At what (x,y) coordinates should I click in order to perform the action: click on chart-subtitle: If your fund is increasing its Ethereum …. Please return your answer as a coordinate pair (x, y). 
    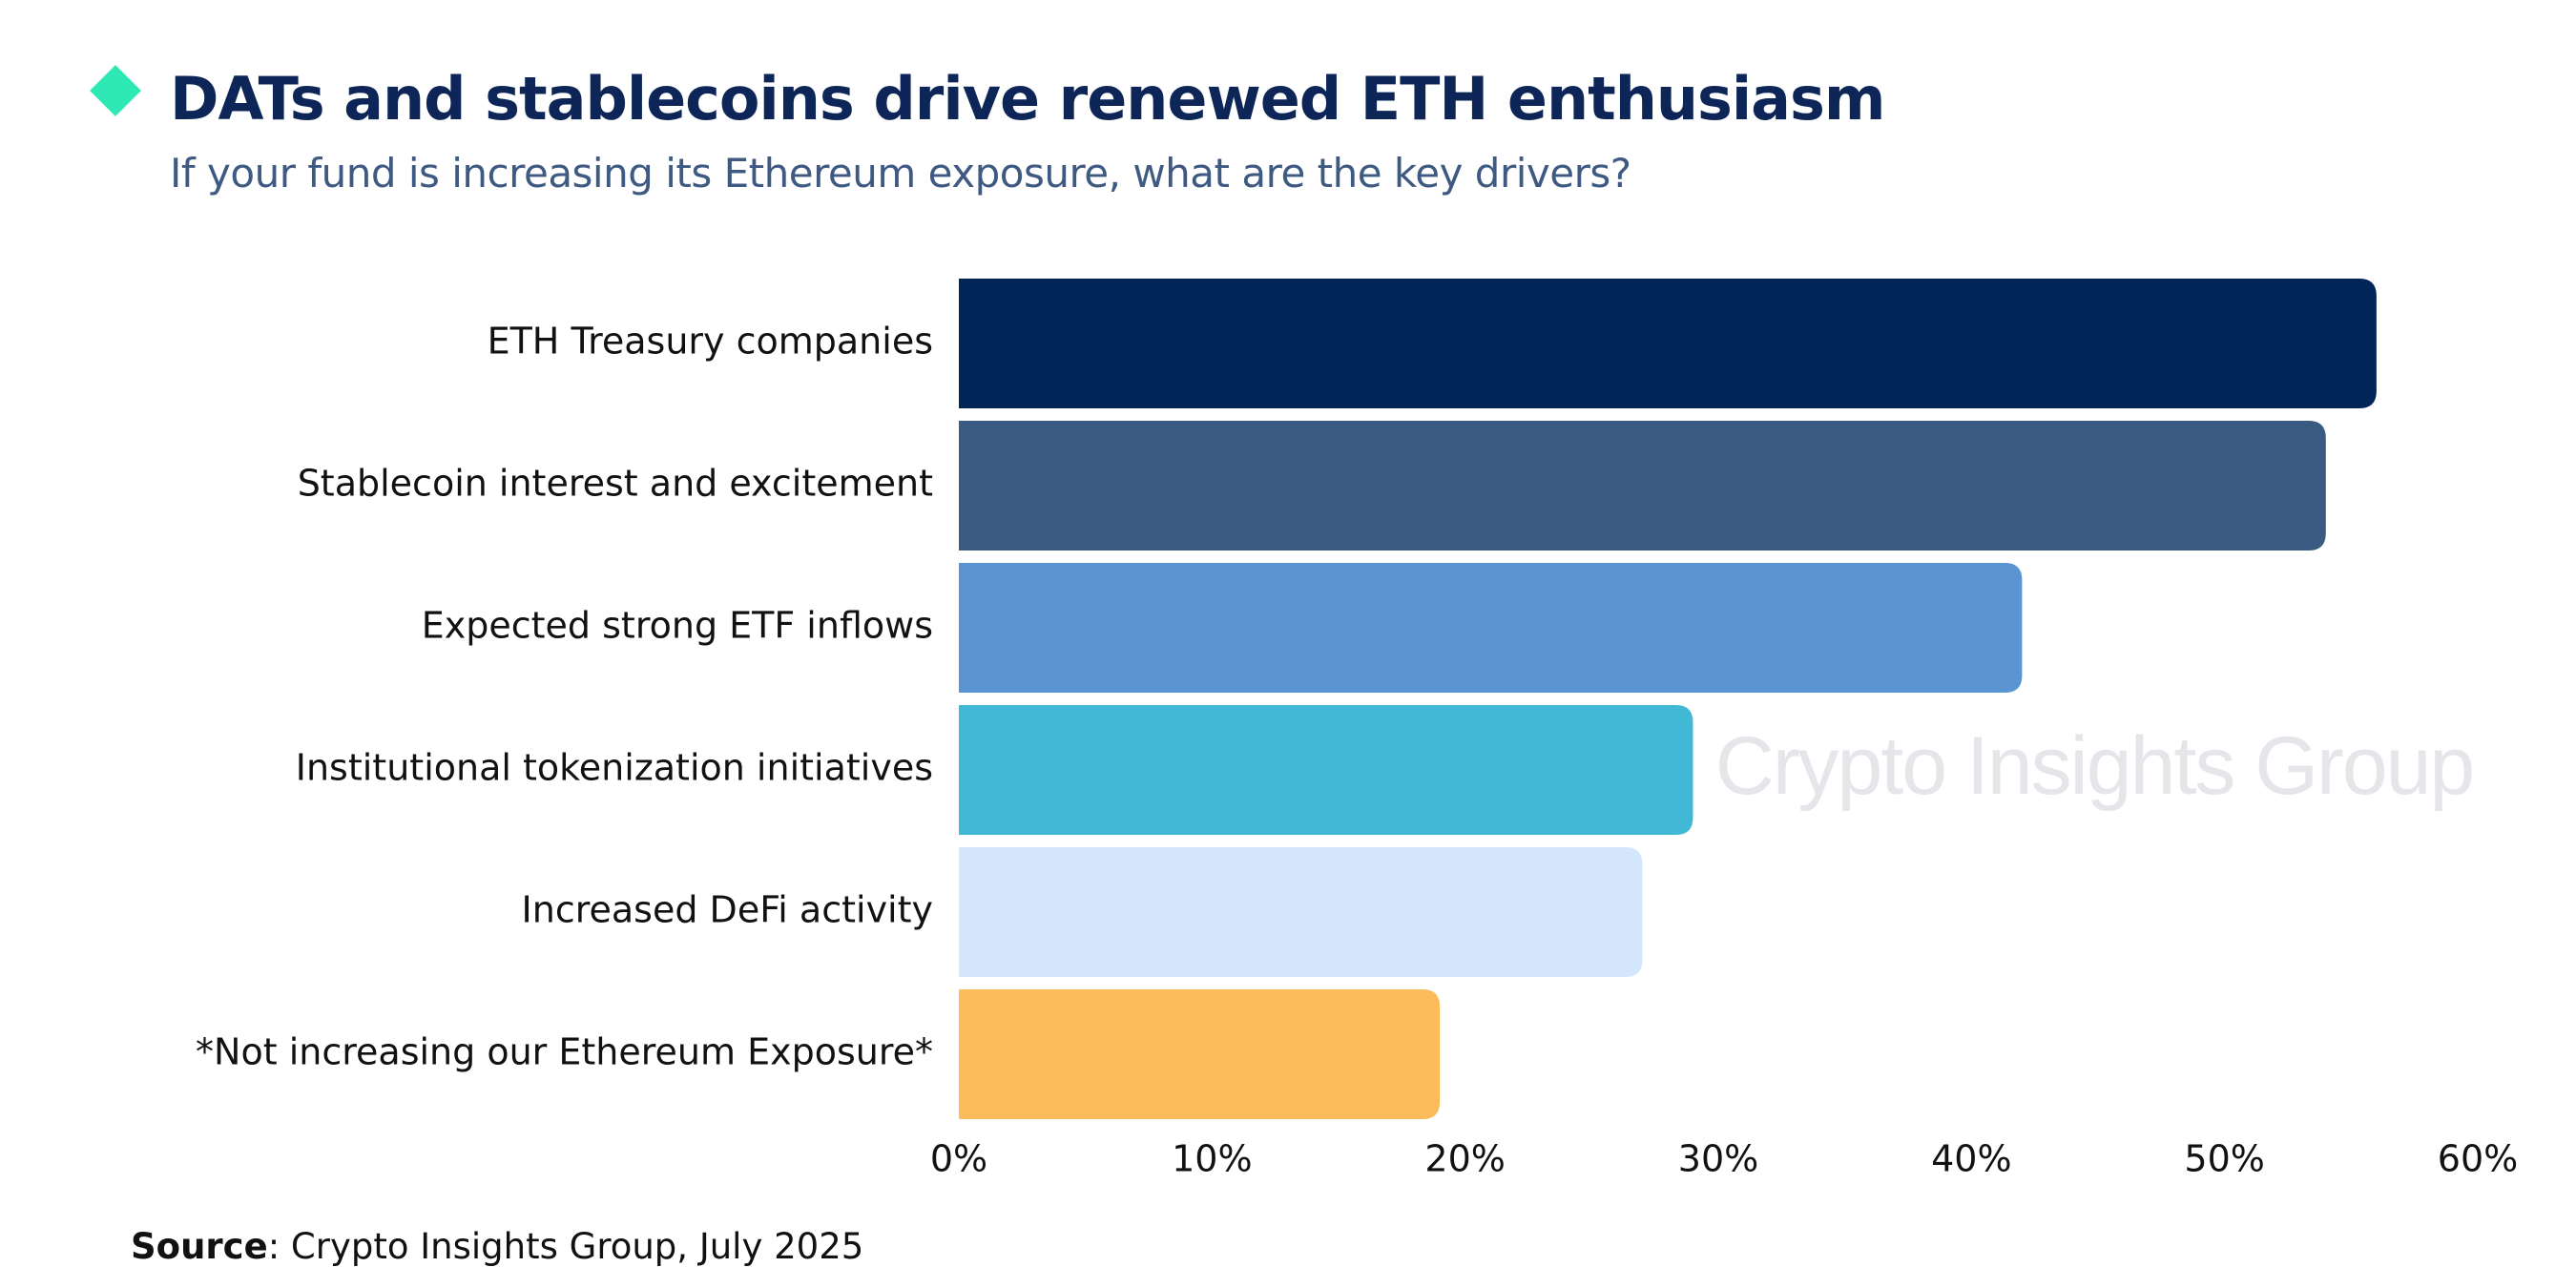
    Looking at the image, I should click on (900, 173).